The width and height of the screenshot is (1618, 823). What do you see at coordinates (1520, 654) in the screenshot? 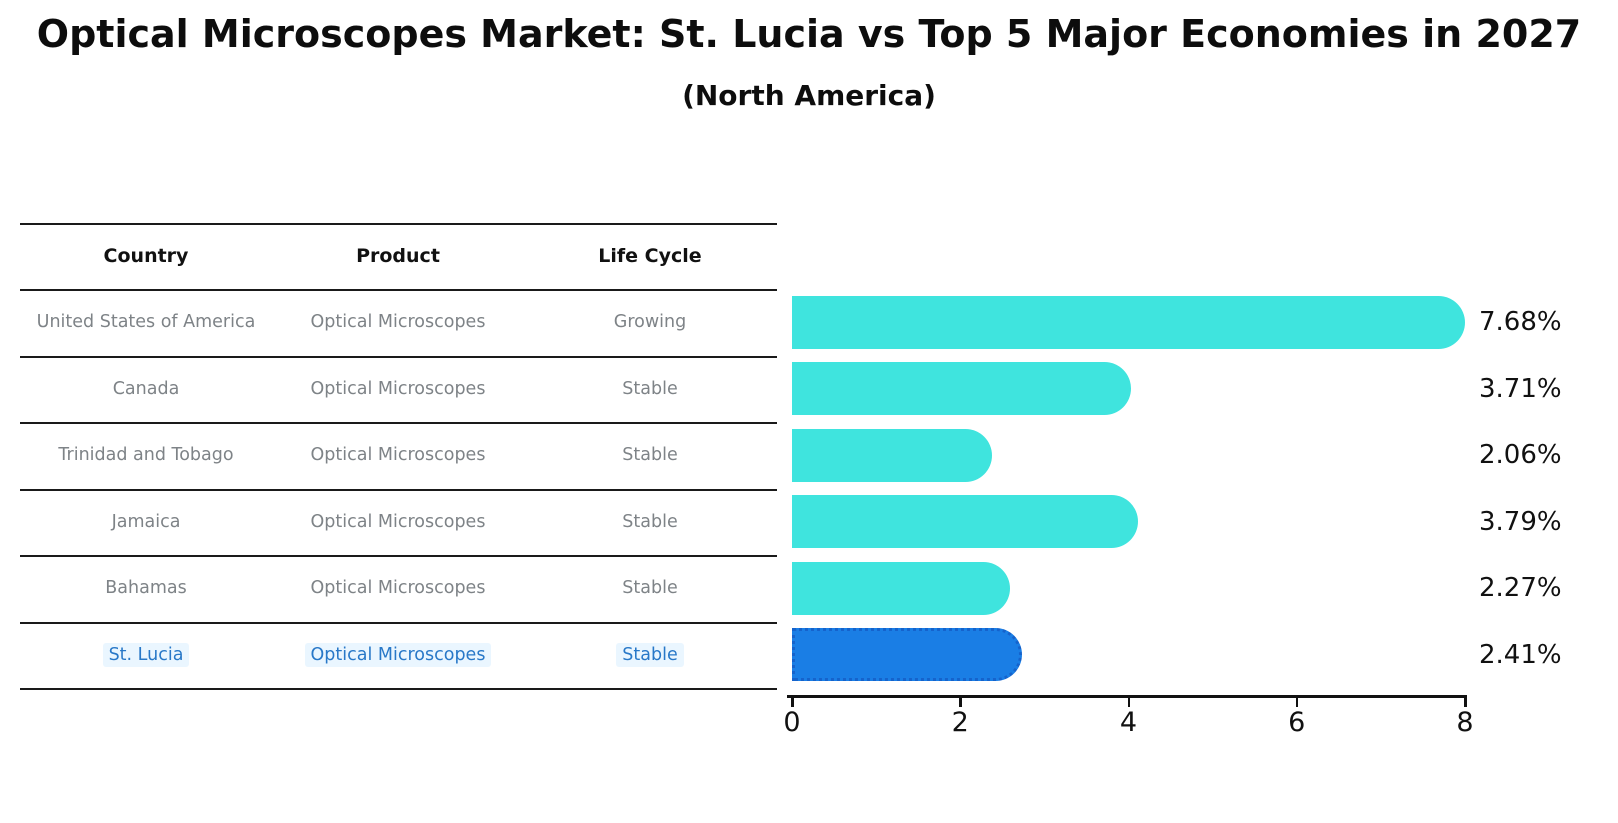
I see `bar-value-label: 2.41%` at bounding box center [1520, 654].